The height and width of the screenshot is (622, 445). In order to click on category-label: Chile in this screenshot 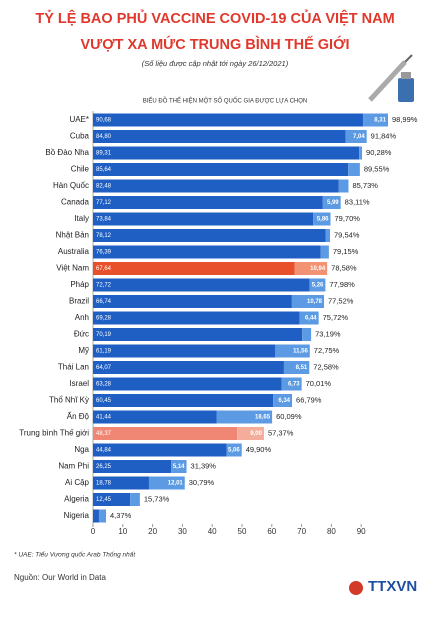, I will do `click(80, 169)`.